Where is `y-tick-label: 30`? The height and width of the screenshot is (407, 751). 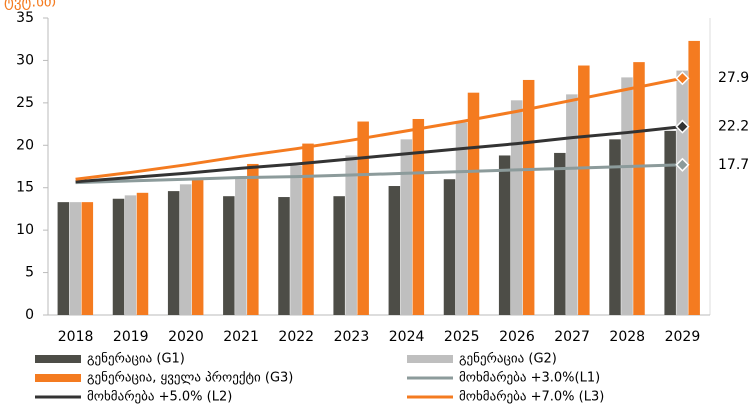
y-tick-label: 30 is located at coordinates (25, 60).